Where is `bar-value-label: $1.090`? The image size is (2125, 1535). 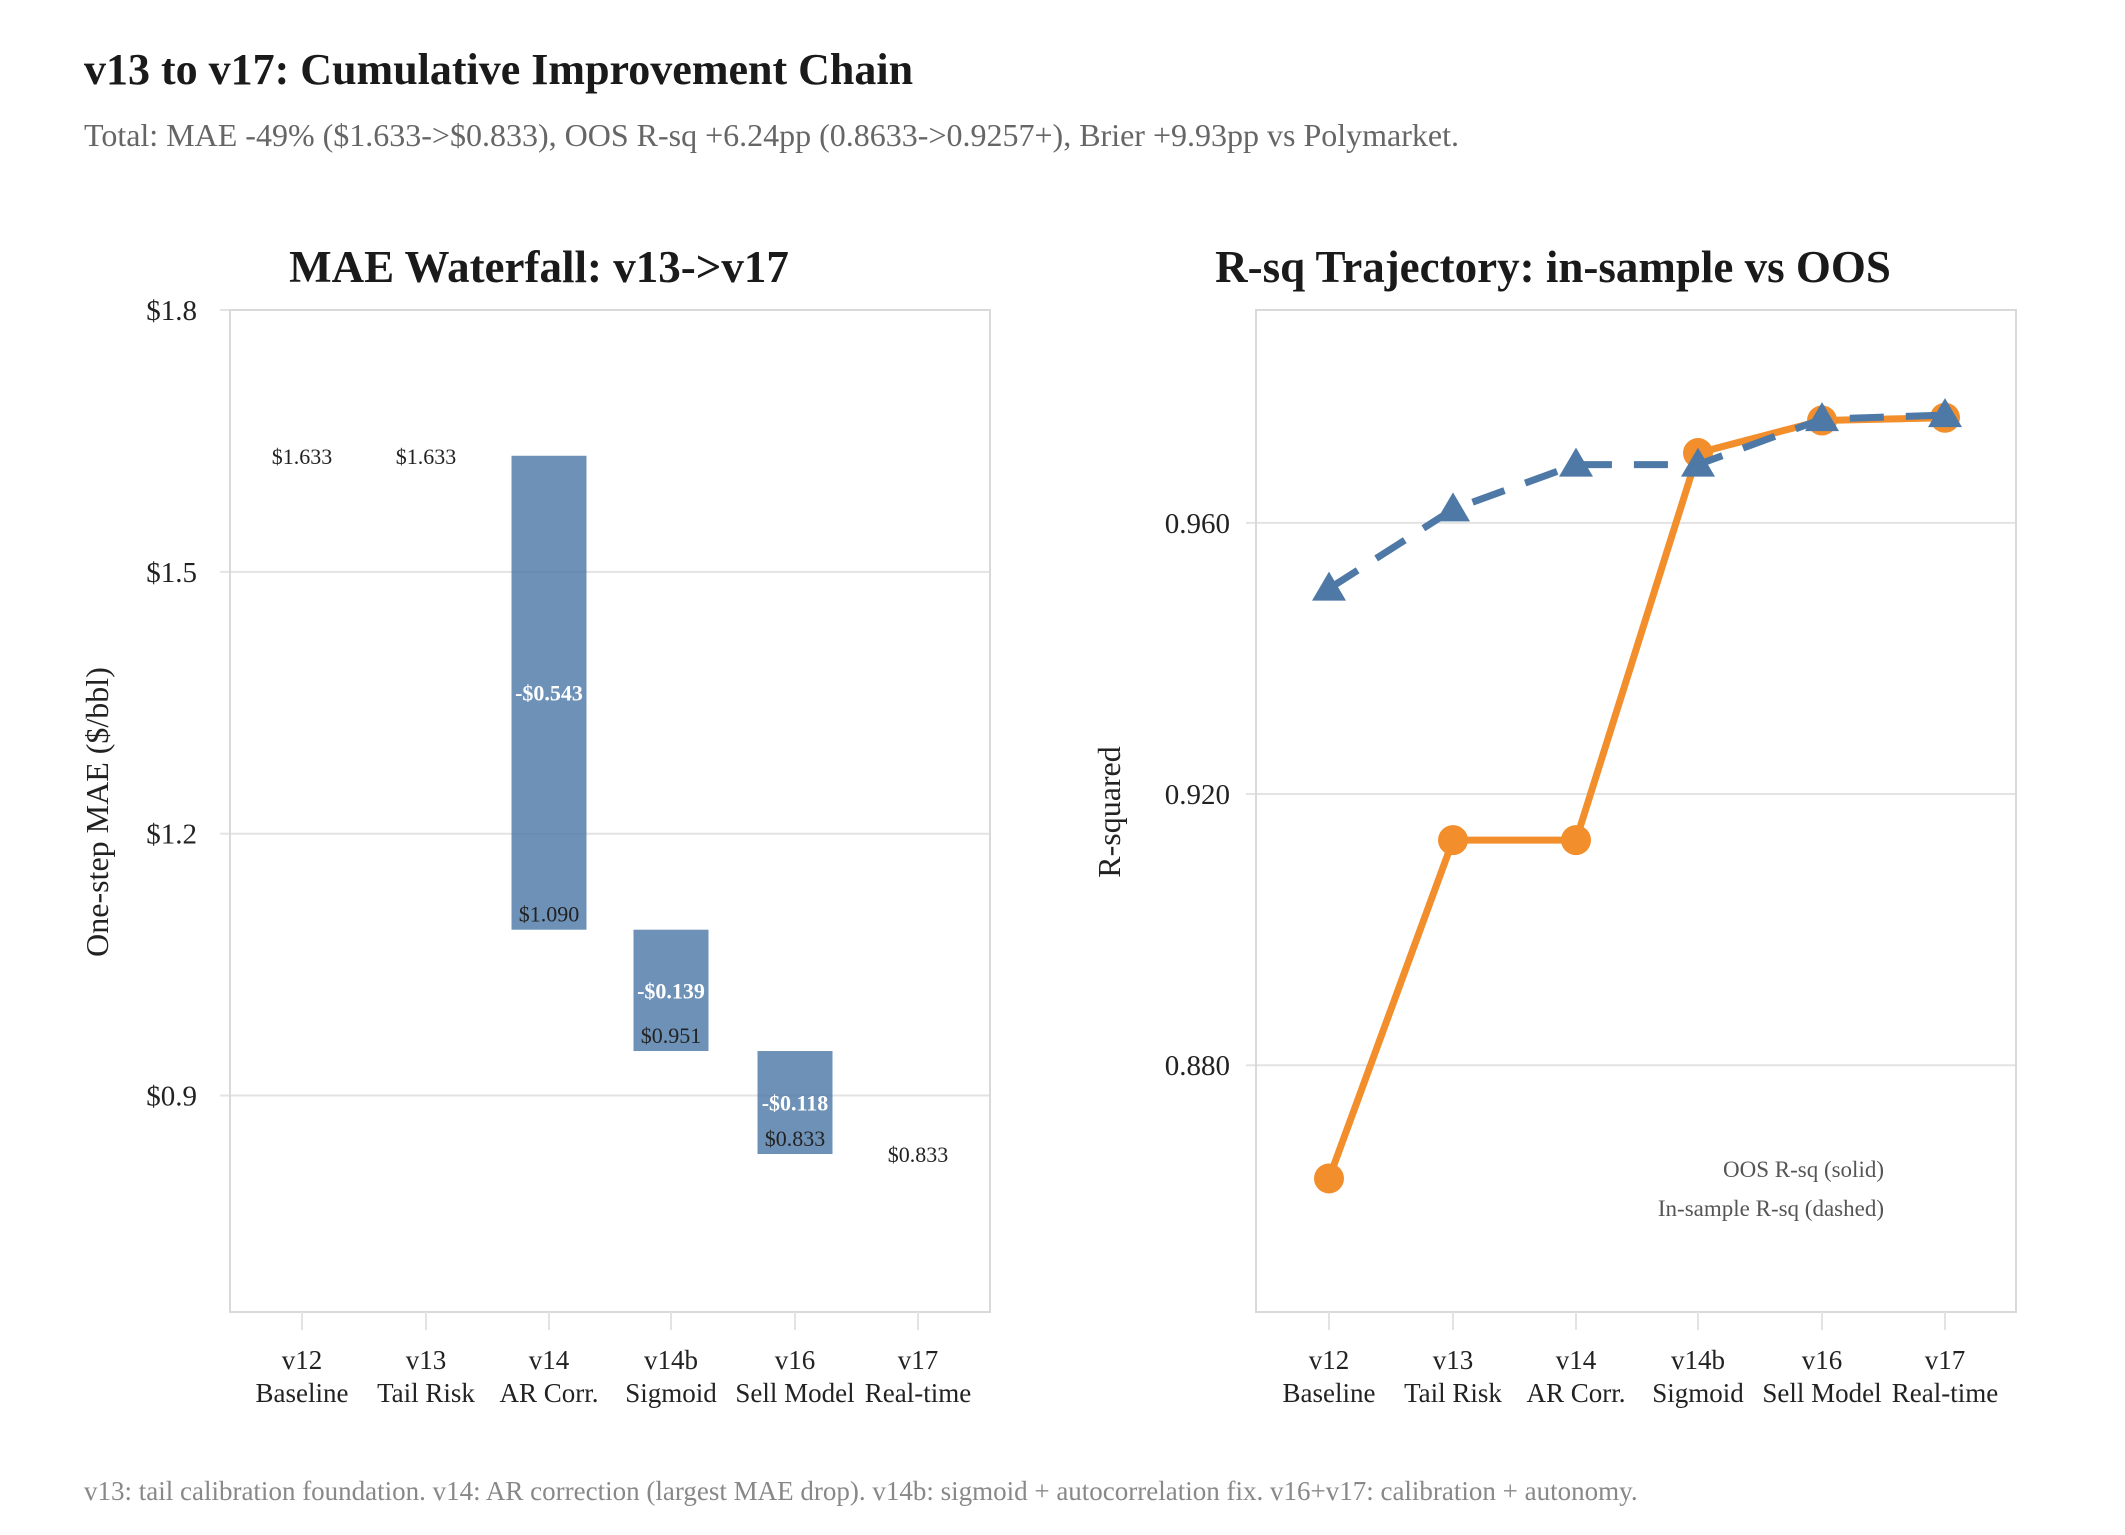
bar-value-label: $1.090 is located at coordinates (549, 914).